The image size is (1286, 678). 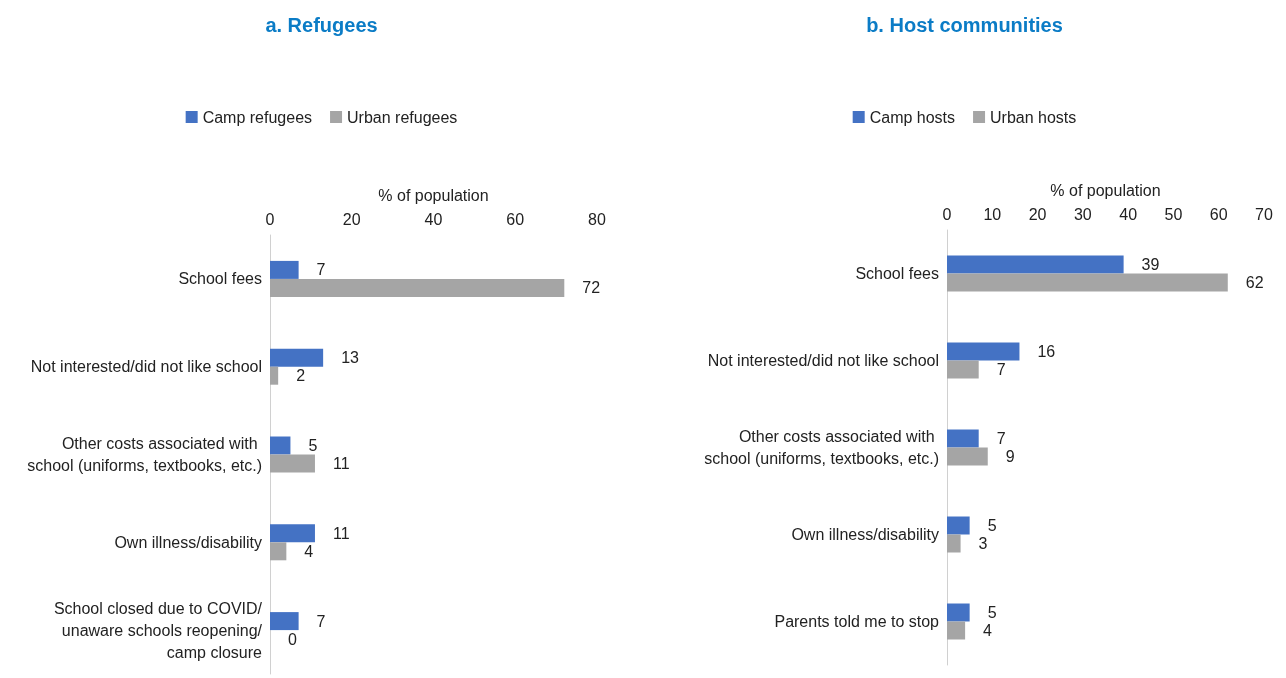 I want to click on data-label: 2, so click(x=301, y=376).